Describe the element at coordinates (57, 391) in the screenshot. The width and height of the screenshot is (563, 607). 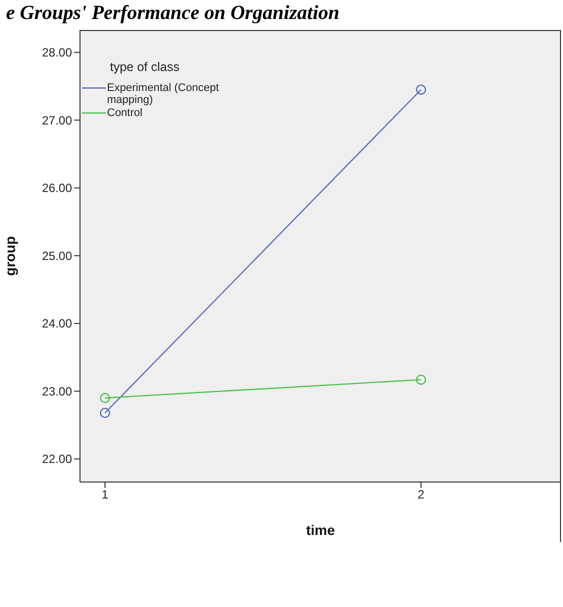
I see `y-tick-label: 23.00` at that location.